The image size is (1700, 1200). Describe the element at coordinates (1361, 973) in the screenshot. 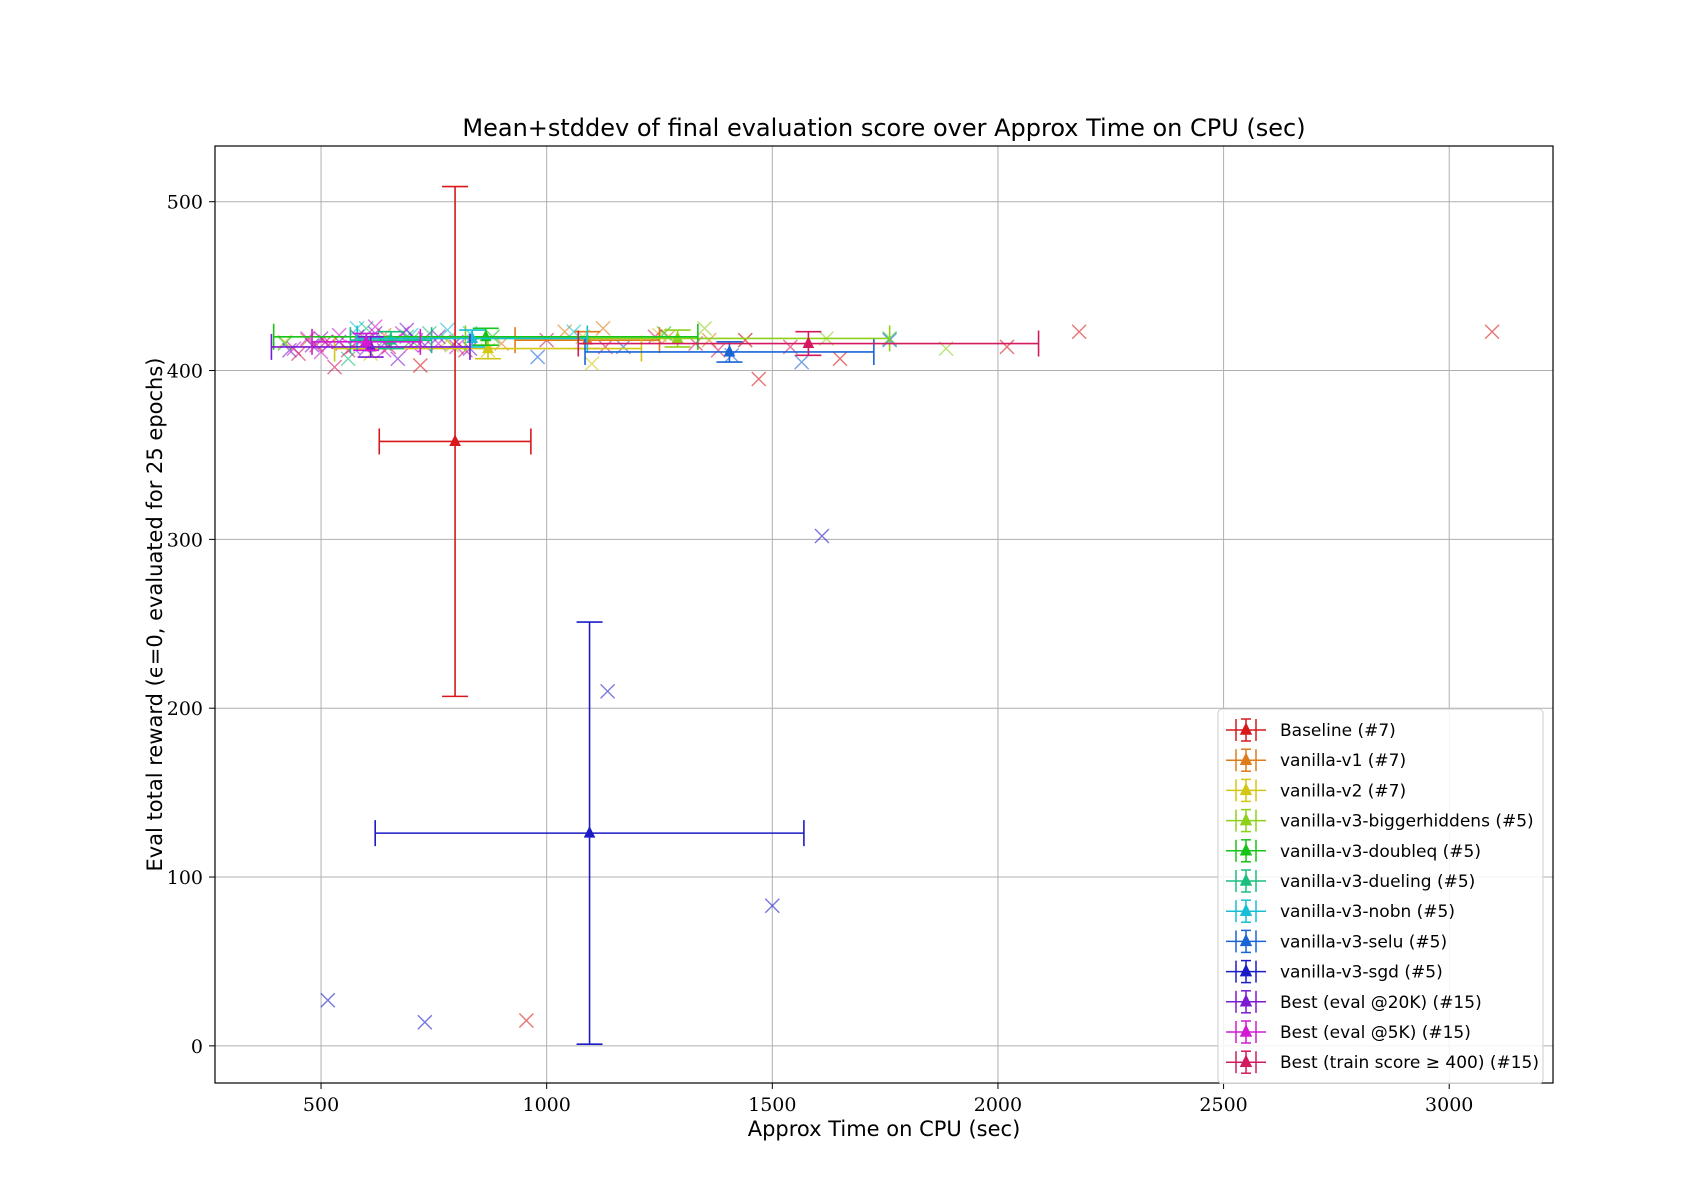

I see `legend-label: vanilla-v3-sgd (#5)` at that location.